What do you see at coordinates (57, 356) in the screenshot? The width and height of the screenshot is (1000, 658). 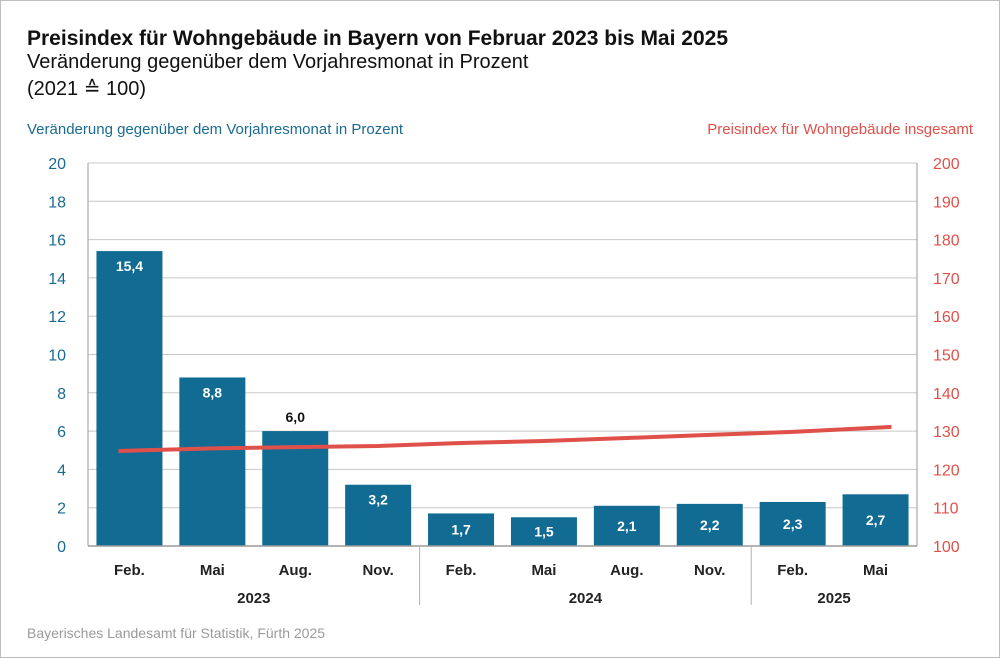 I see `left-tick-label: 10` at bounding box center [57, 356].